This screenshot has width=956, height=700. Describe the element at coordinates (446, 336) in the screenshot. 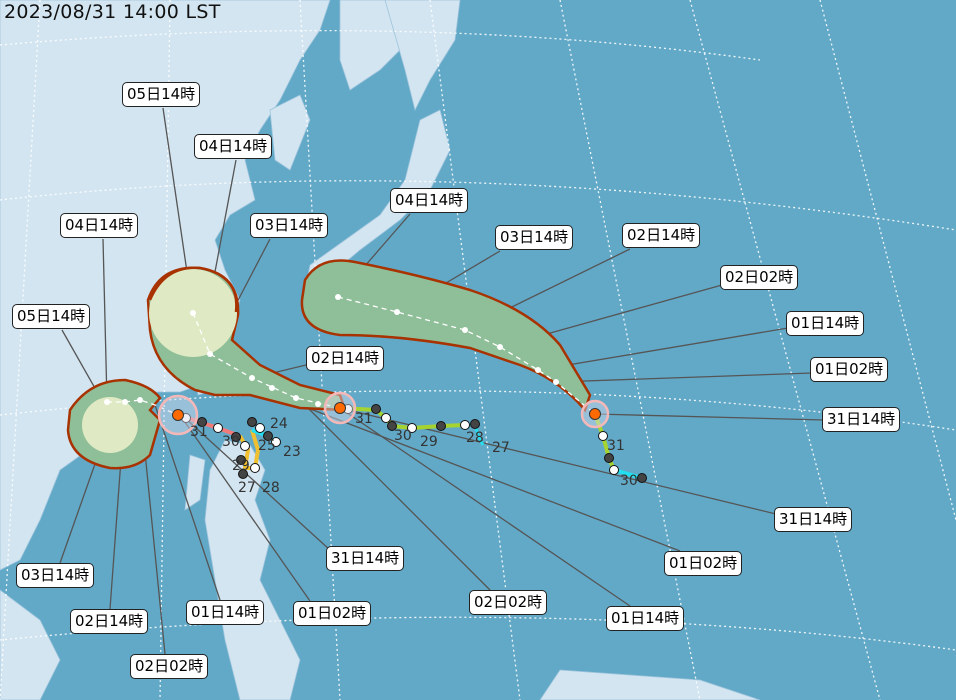

I see `forecast-cone-b` at that location.